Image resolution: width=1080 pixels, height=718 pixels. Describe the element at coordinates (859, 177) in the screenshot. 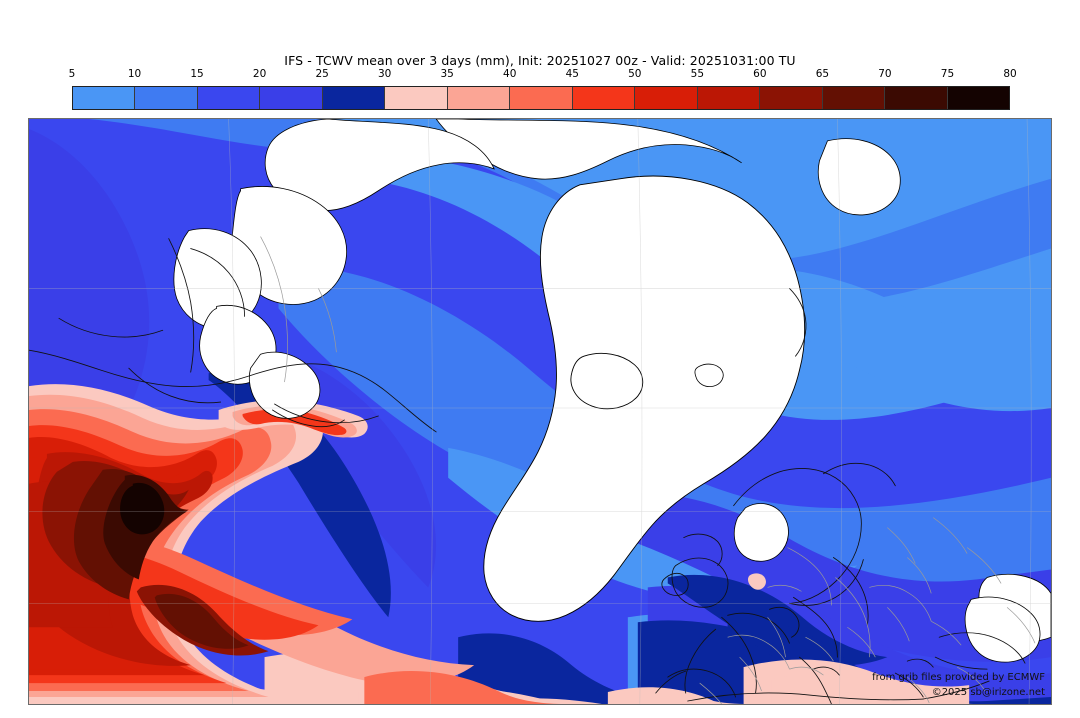

I see `svalbard-white` at that location.